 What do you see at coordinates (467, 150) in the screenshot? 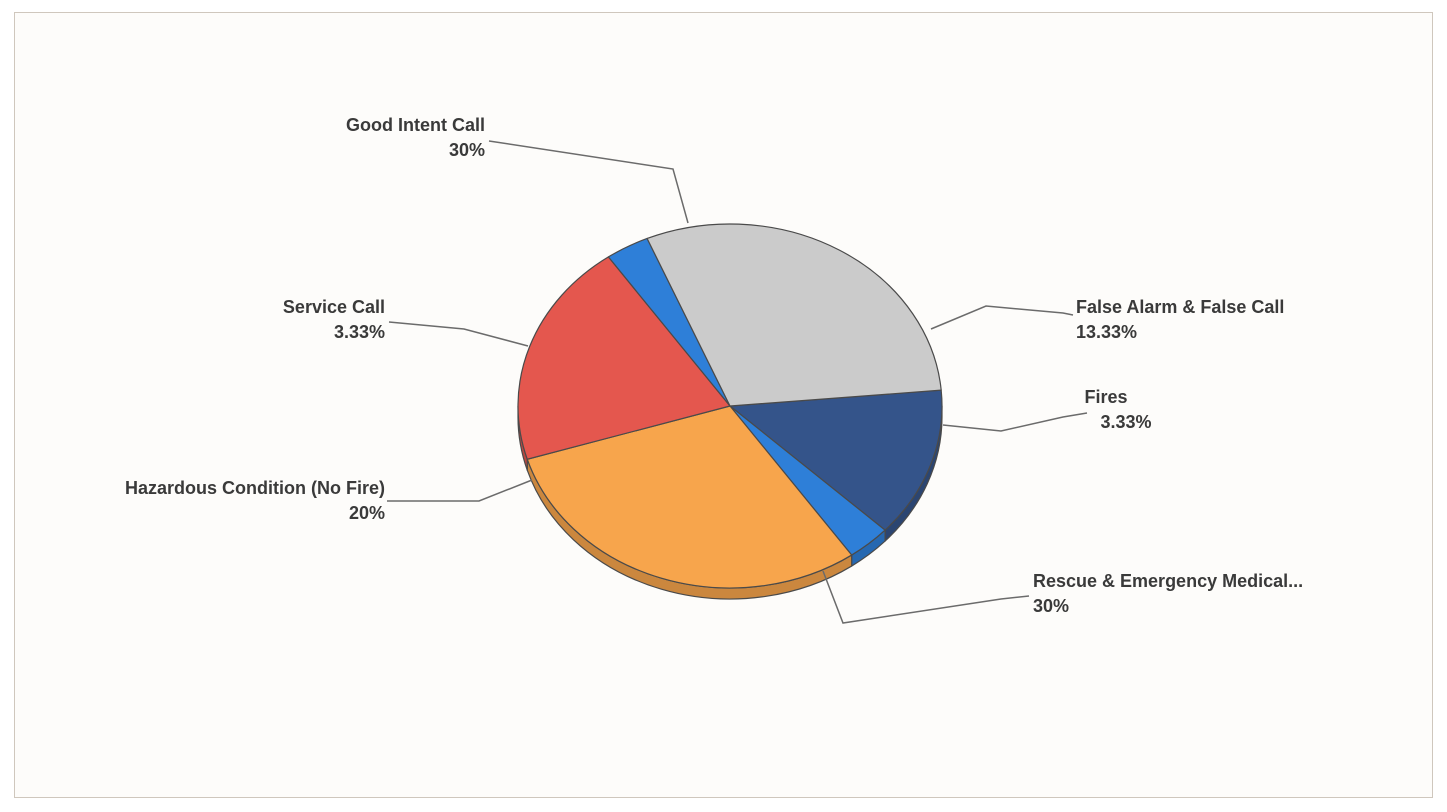
I see `slice-value-5: 30%` at bounding box center [467, 150].